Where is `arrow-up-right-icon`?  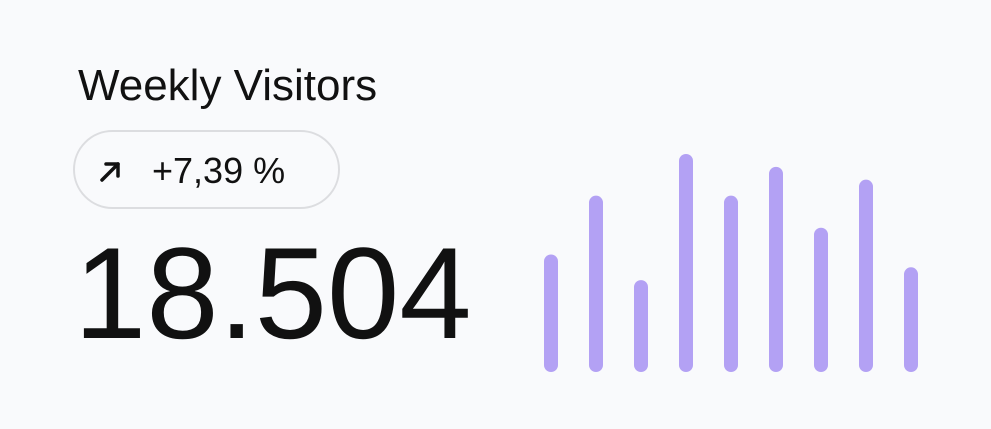 arrow-up-right-icon is located at coordinates (110, 172).